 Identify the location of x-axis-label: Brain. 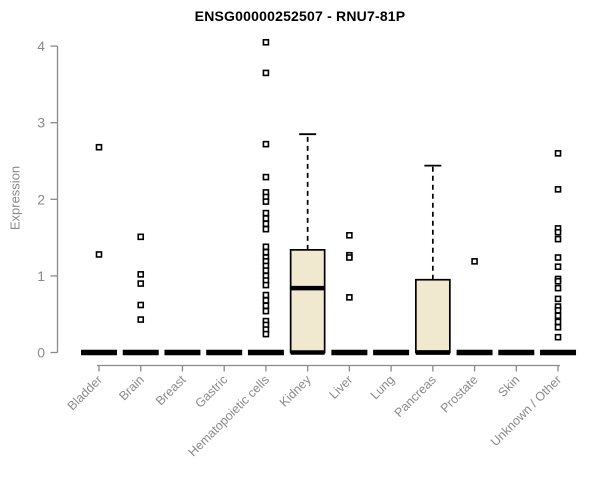
(131, 388).